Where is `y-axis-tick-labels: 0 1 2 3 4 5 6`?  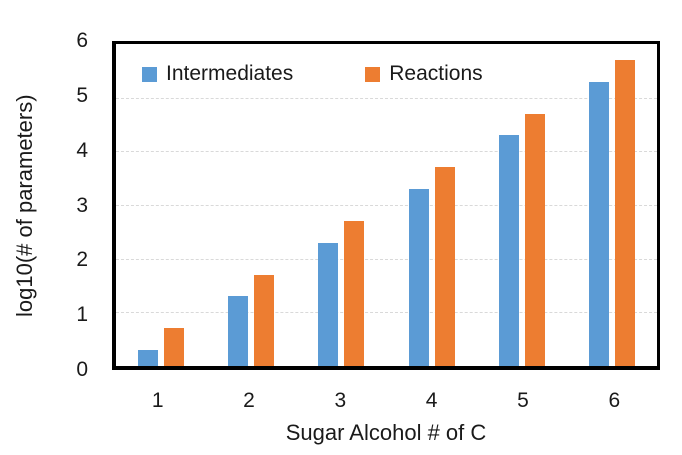
y-axis-tick-labels: 0 1 2 3 4 5 6 is located at coordinates (50, 205).